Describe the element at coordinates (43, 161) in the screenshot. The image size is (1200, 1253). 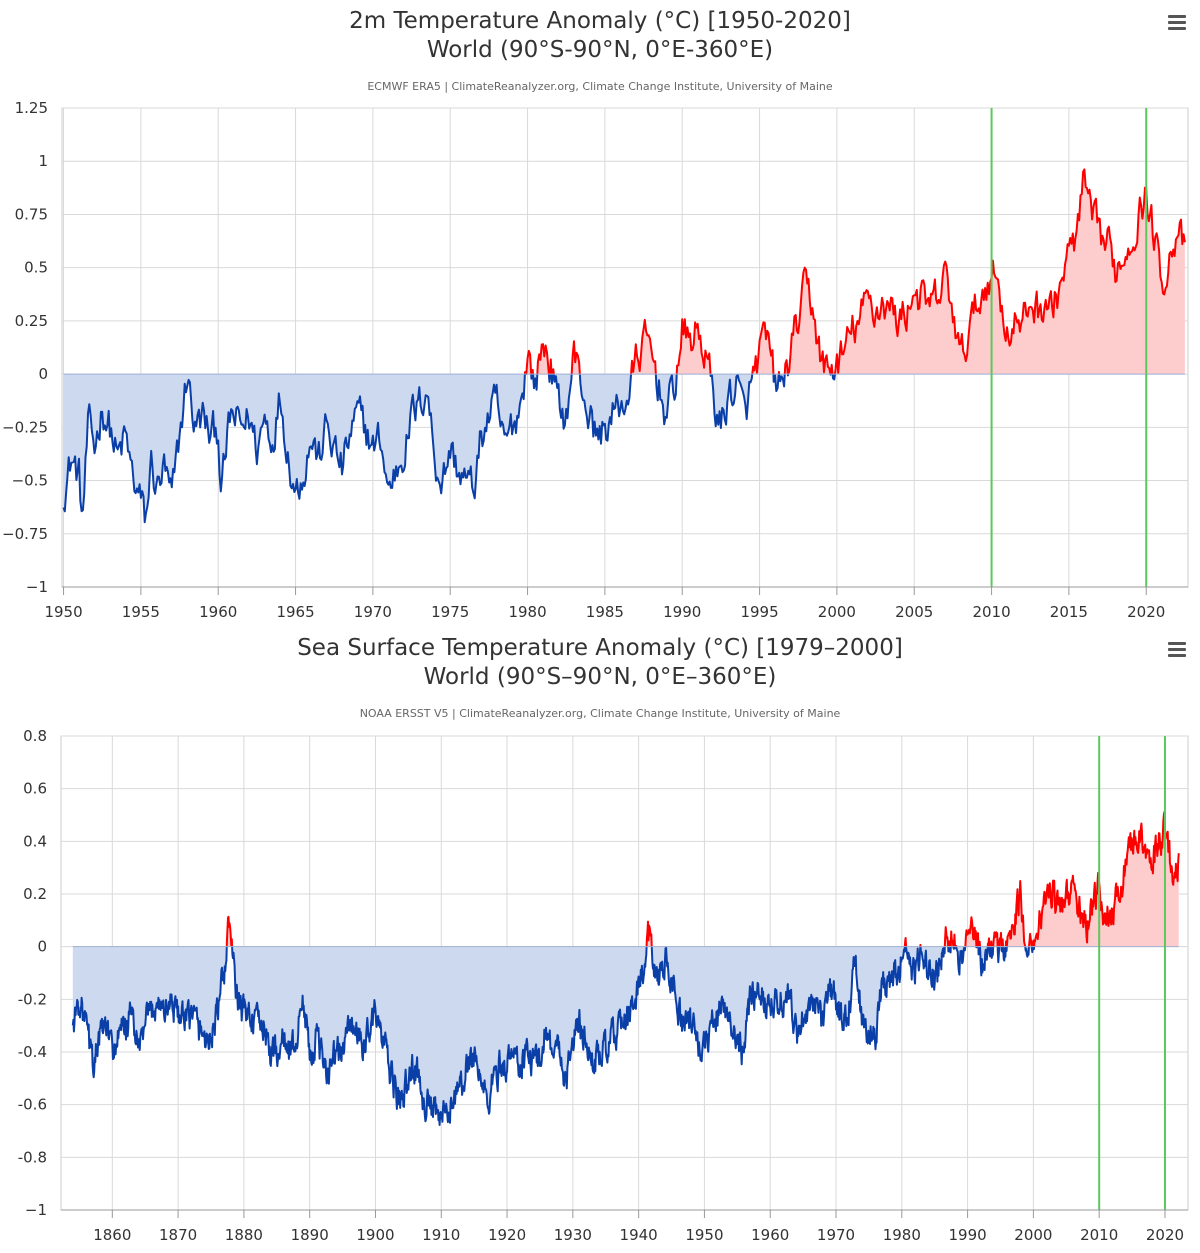
I see `y-tick-label: 1` at that location.